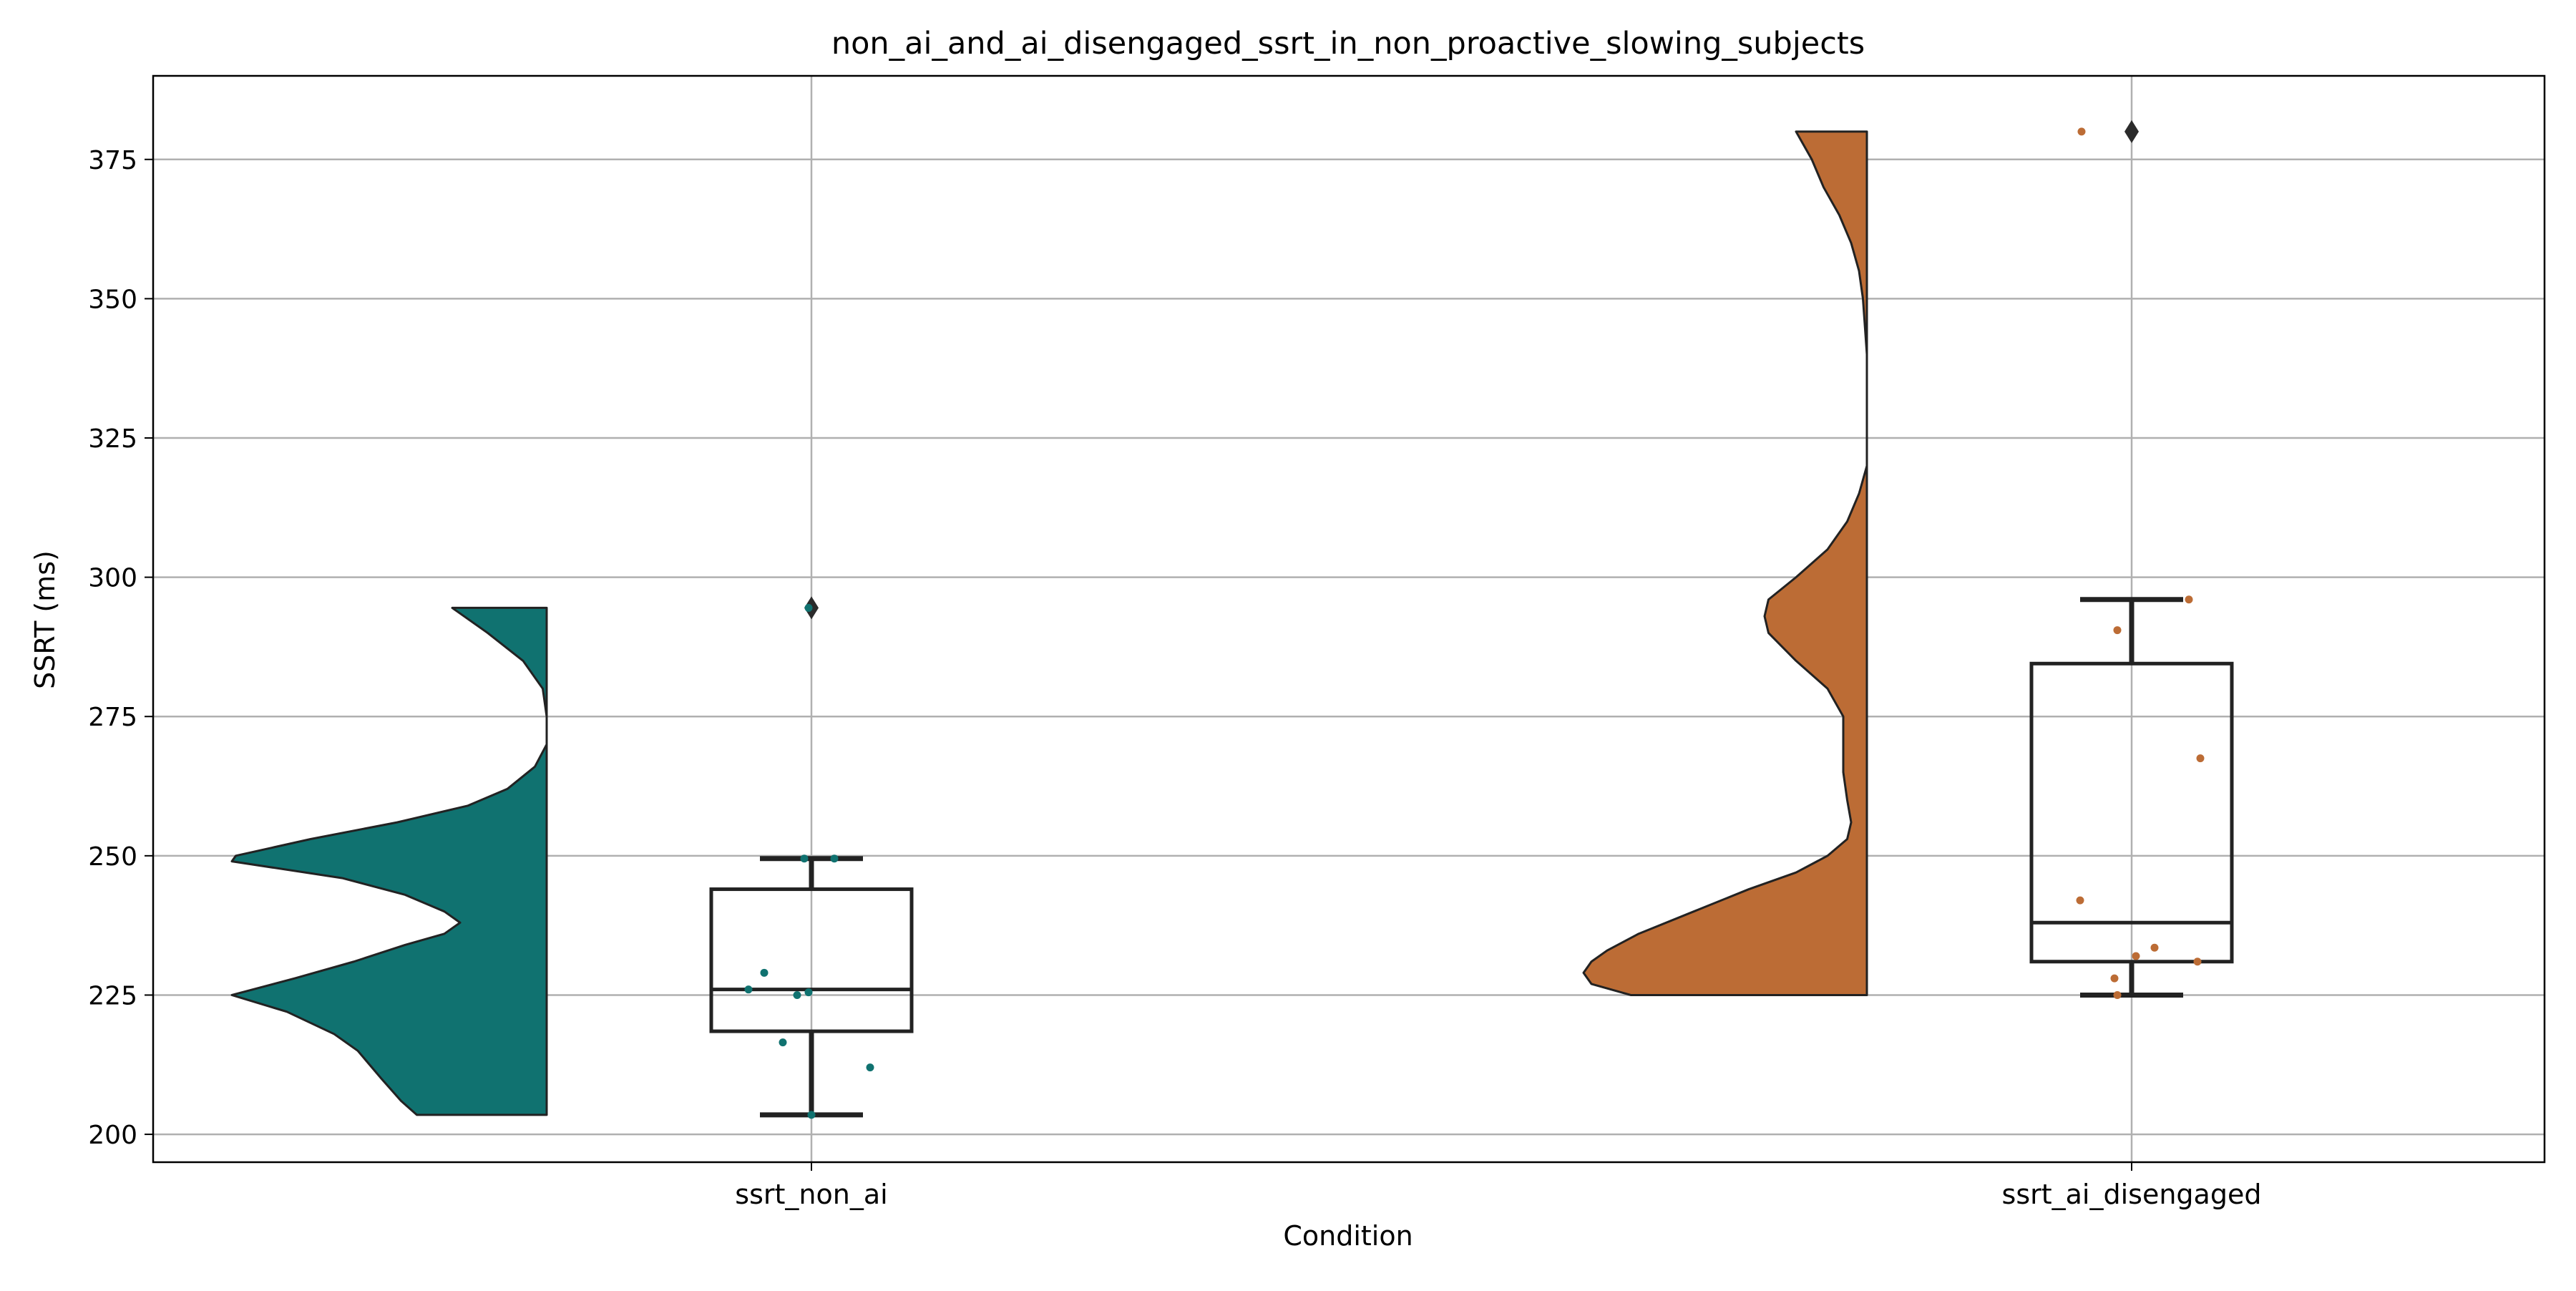 Image resolution: width=2576 pixels, height=1291 pixels. I want to click on box-ssrt_non_ai, so click(811, 960).